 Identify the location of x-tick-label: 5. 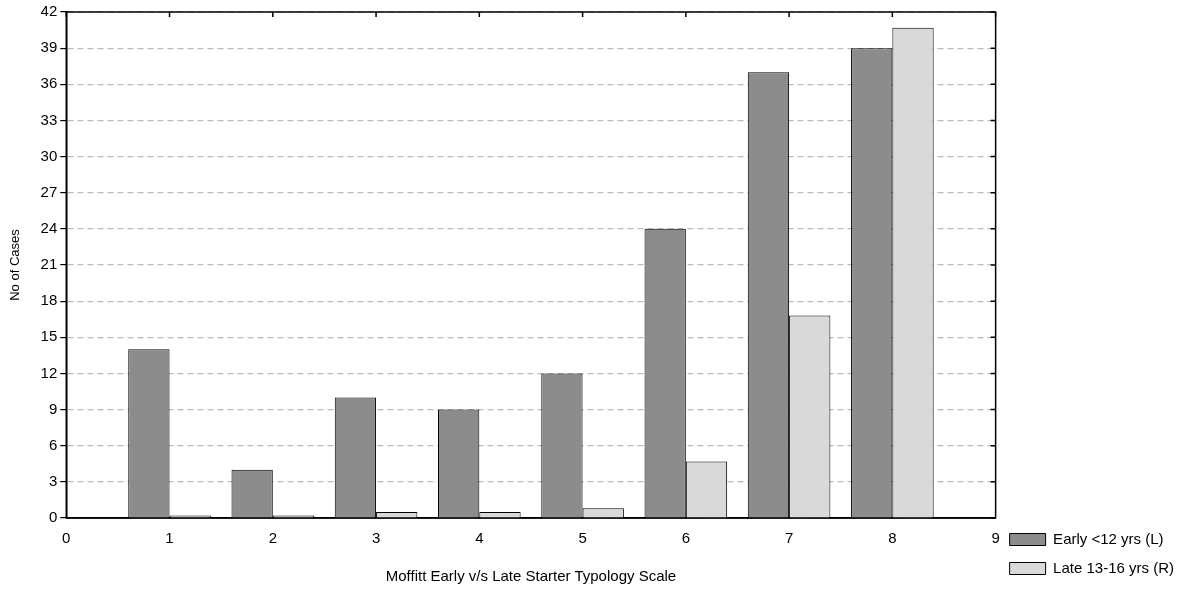
(582, 538).